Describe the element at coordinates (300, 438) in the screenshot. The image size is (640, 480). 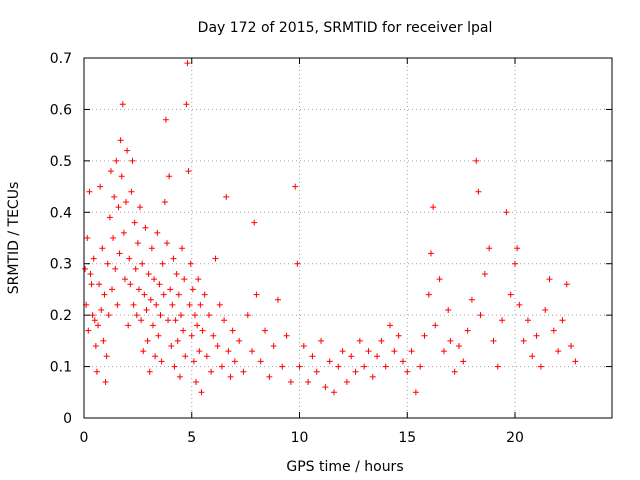
I see `x-tick-label: 10` at that location.